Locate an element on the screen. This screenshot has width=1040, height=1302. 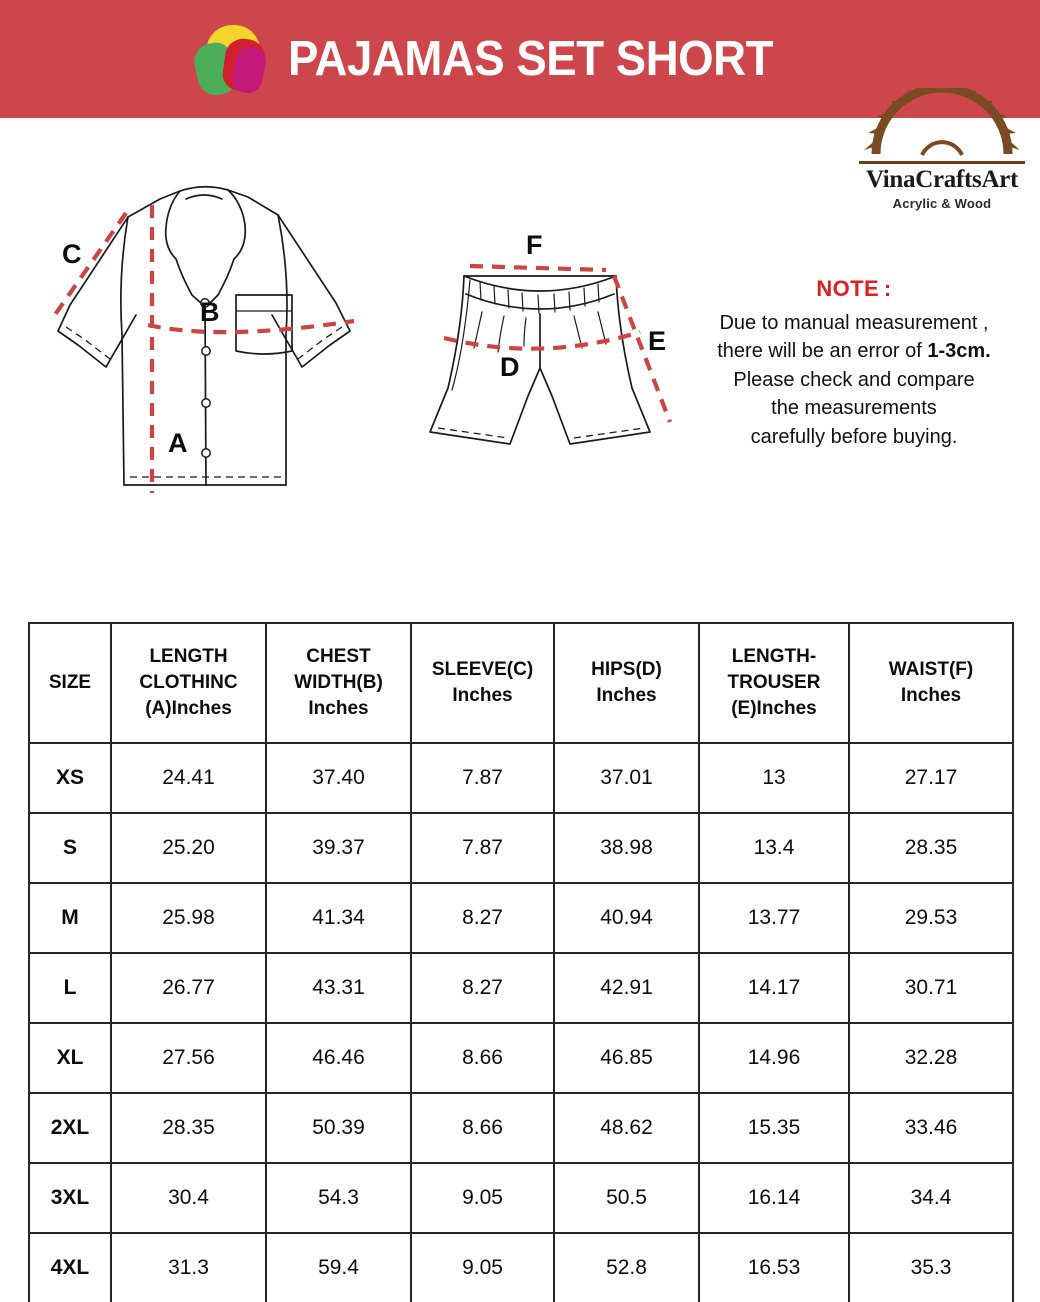
measure-line-b is located at coordinates (251, 326).